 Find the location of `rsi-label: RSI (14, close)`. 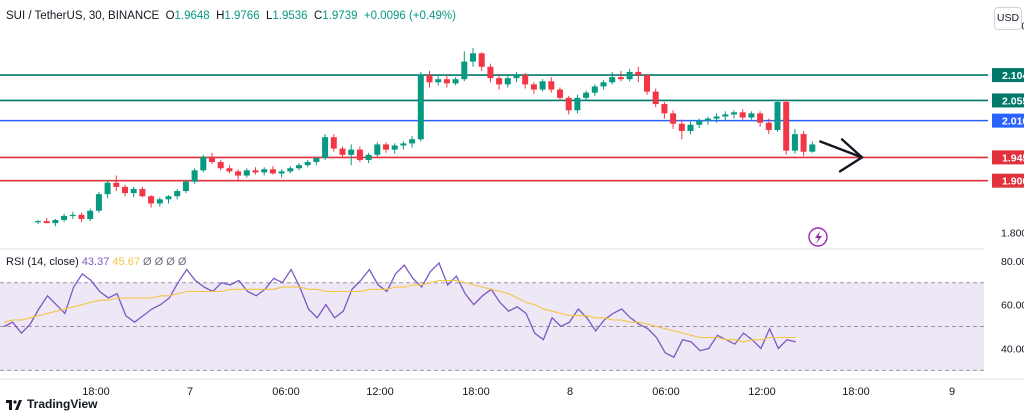

rsi-label: RSI (14, close) is located at coordinates (42, 262).